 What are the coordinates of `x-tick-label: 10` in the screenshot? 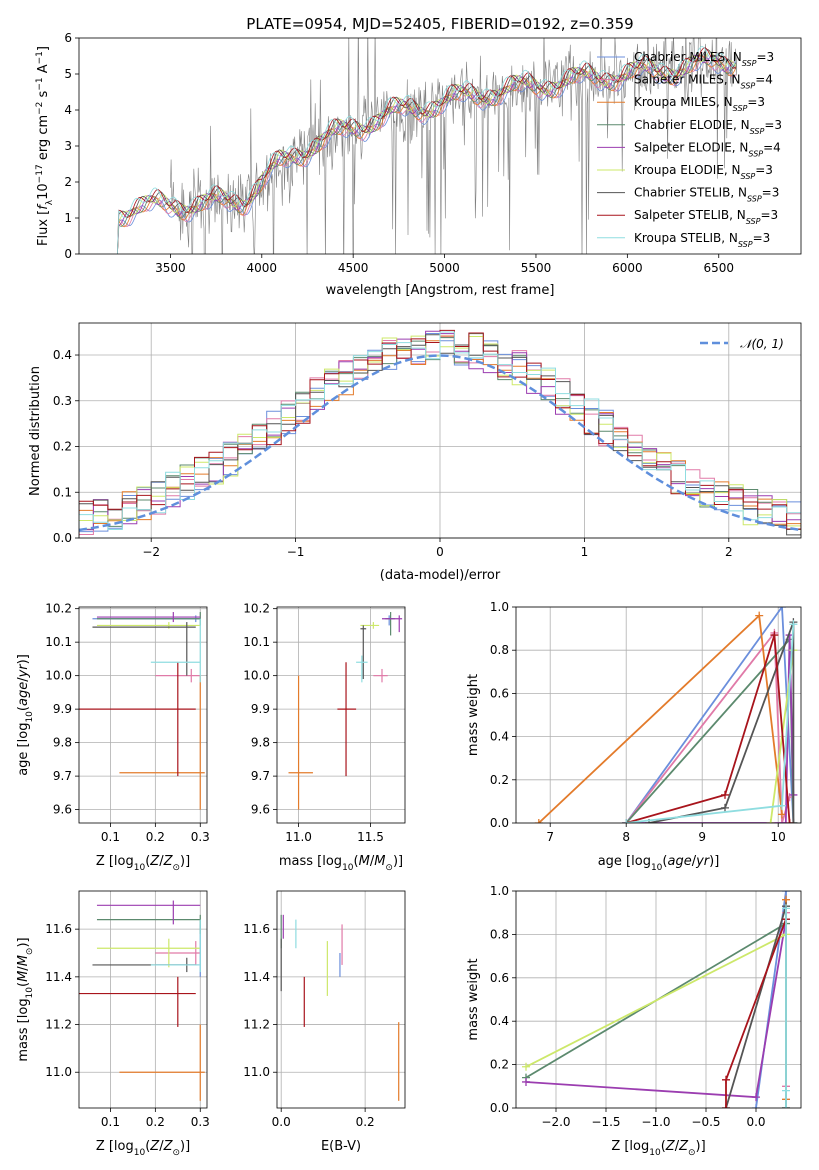 It's located at (778, 837).